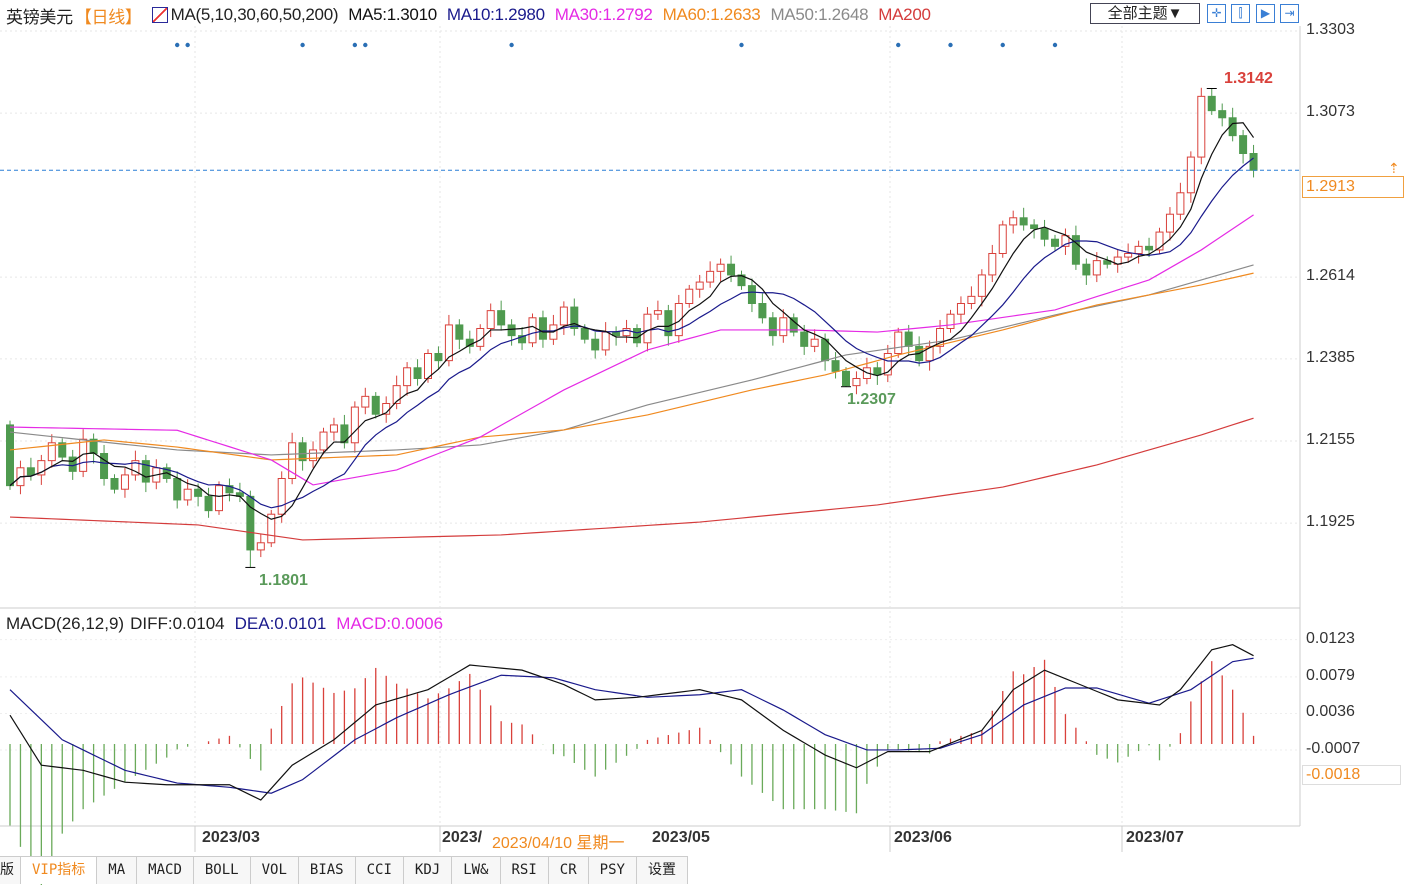 Image resolution: width=1405 pixels, height=885 pixels. Describe the element at coordinates (603, 14) in the screenshot. I see `ma30-value: MA30:1.2792` at that location.